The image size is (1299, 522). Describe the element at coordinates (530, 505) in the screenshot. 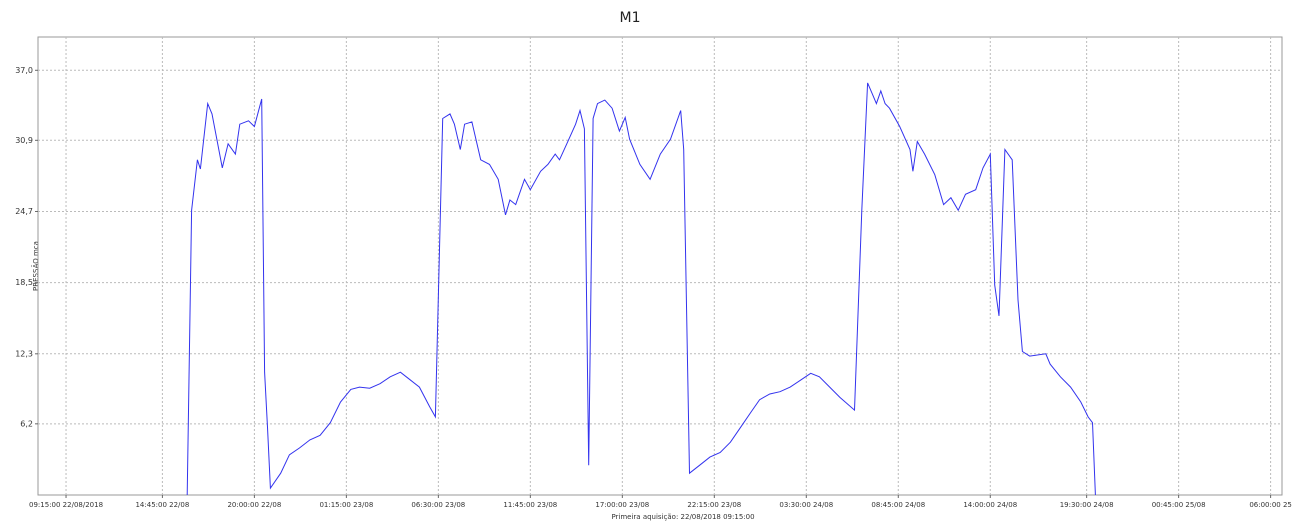

I see `x-tick-label: 11:45:00 23/08` at that location.